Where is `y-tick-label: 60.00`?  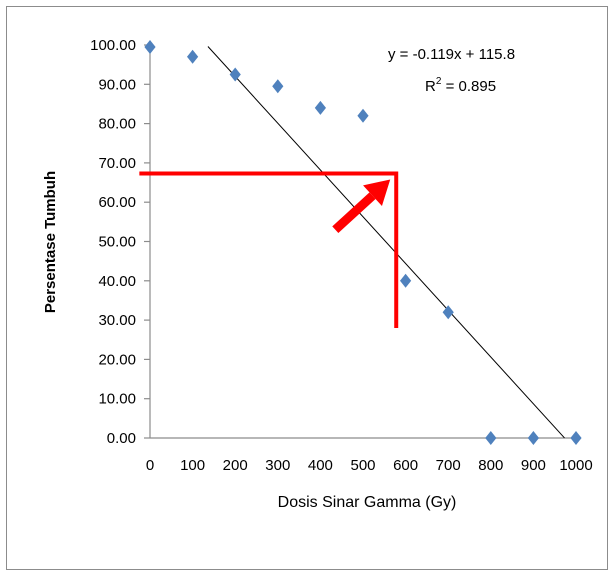 y-tick-label: 60.00 is located at coordinates (117, 202).